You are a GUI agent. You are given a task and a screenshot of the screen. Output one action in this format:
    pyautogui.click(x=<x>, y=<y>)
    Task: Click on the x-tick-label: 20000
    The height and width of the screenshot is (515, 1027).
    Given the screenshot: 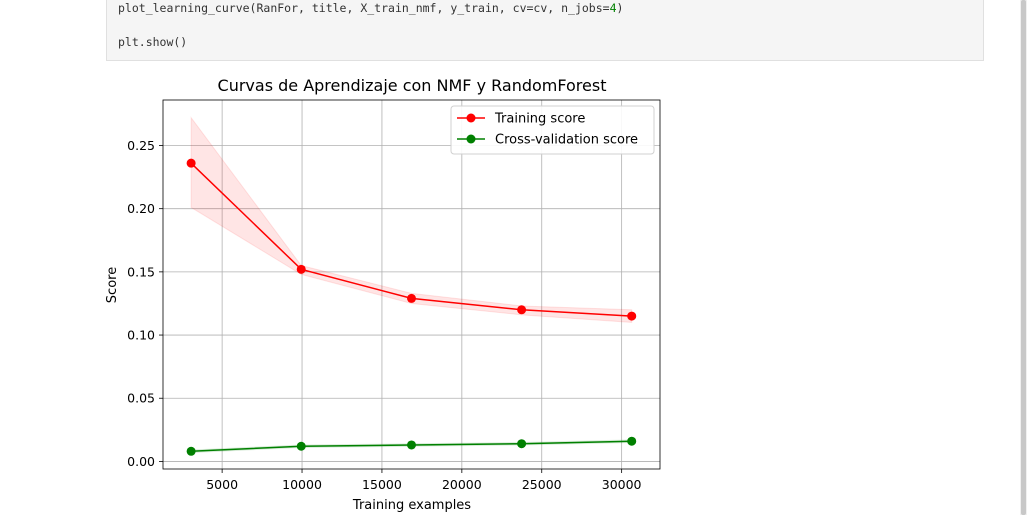 What is the action you would take?
    pyautogui.click(x=462, y=484)
    